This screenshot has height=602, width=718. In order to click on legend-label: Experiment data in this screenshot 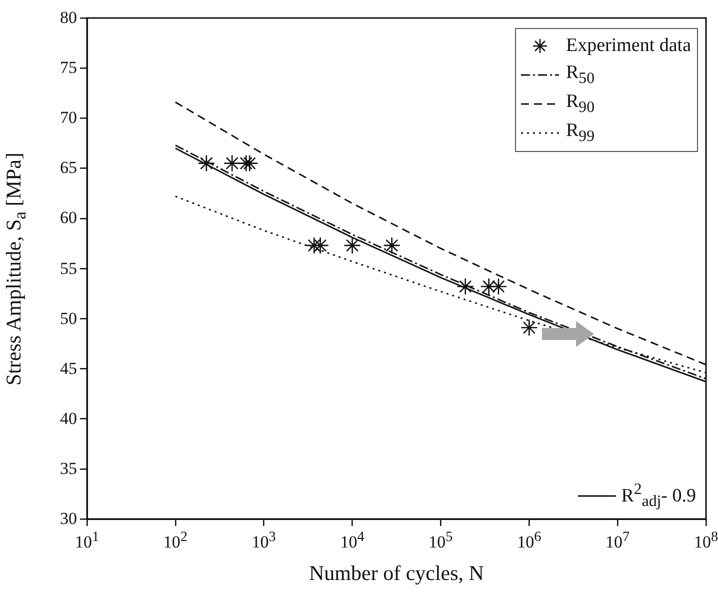, I will do `click(628, 45)`.